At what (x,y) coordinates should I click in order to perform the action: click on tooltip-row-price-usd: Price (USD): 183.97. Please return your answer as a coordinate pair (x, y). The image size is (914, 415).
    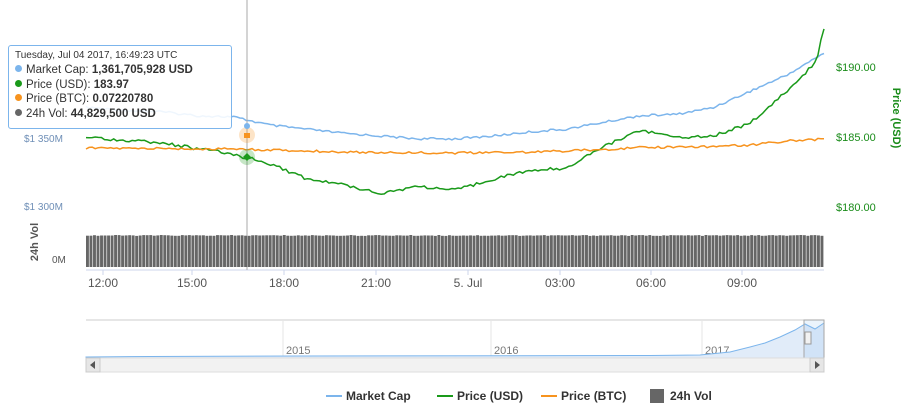
    Looking at the image, I should click on (120, 85).